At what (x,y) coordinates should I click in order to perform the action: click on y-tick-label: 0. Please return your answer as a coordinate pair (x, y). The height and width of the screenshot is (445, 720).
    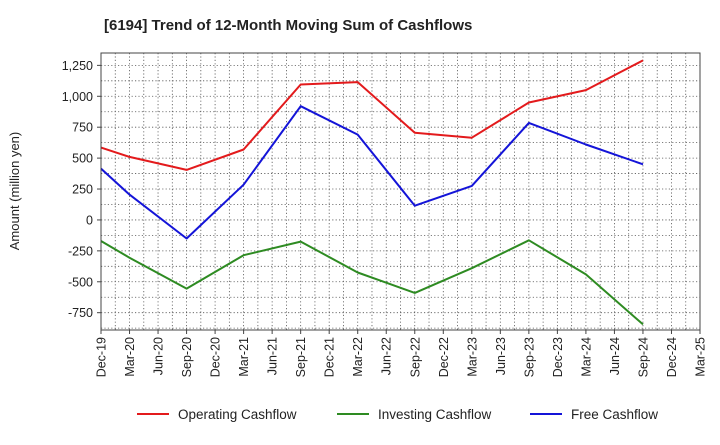
    Looking at the image, I should click on (89, 220).